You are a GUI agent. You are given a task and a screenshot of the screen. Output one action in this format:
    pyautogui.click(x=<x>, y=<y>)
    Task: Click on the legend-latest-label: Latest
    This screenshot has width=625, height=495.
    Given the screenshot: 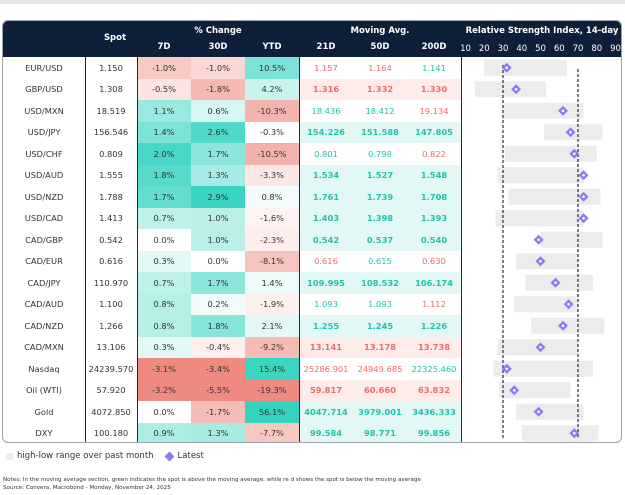 What is the action you would take?
    pyautogui.click(x=190, y=456)
    